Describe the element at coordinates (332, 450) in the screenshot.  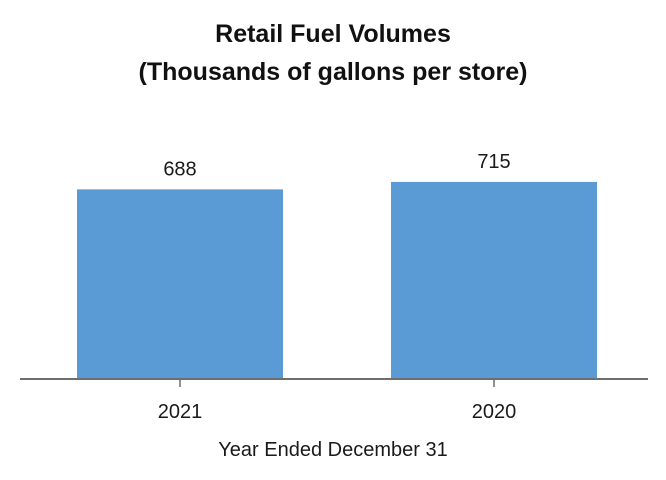
I see `x-axis-label: Year Ended December 31` at that location.